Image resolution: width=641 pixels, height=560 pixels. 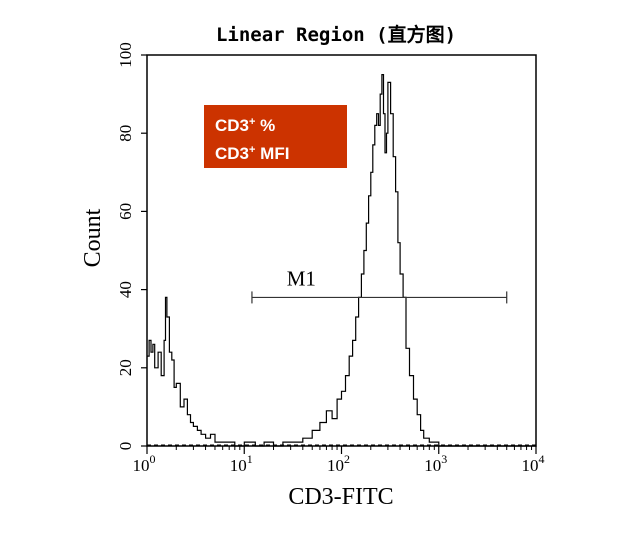 What do you see at coordinates (444, 459) in the screenshot?
I see `x-tick-exponent: 3` at bounding box center [444, 459].